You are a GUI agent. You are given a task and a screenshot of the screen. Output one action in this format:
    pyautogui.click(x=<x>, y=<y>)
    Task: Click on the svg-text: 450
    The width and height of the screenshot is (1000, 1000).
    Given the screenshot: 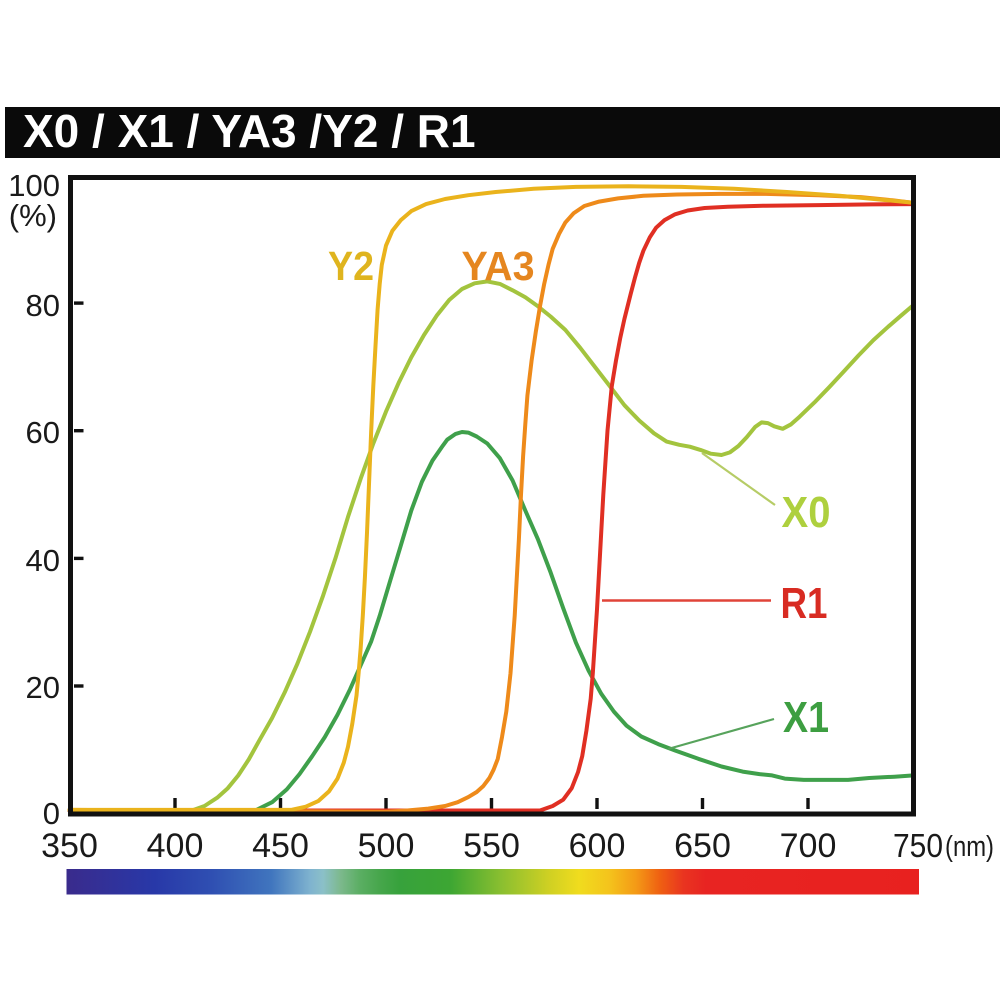 What is the action you would take?
    pyautogui.click(x=280, y=846)
    